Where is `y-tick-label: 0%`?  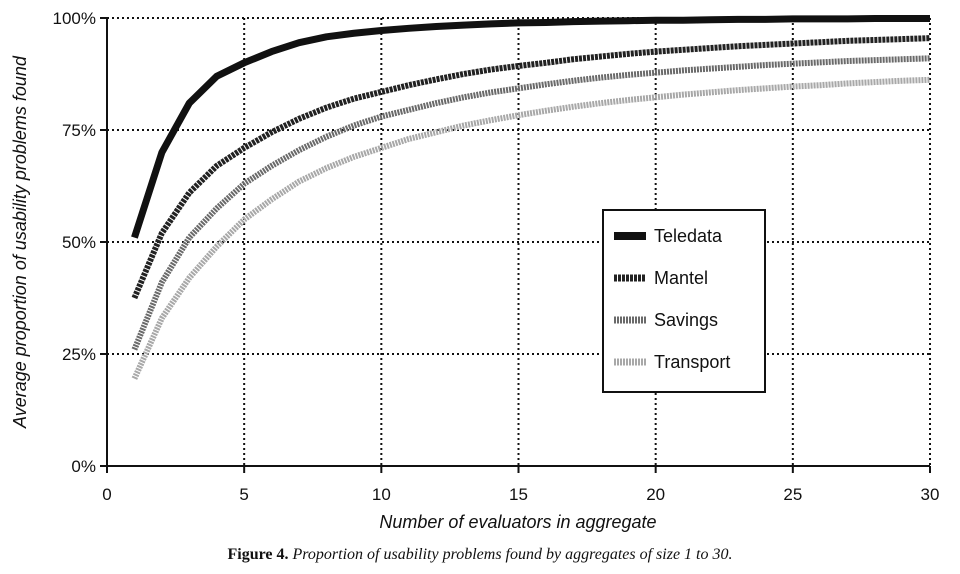
y-tick-label: 0% is located at coordinates (83, 466).